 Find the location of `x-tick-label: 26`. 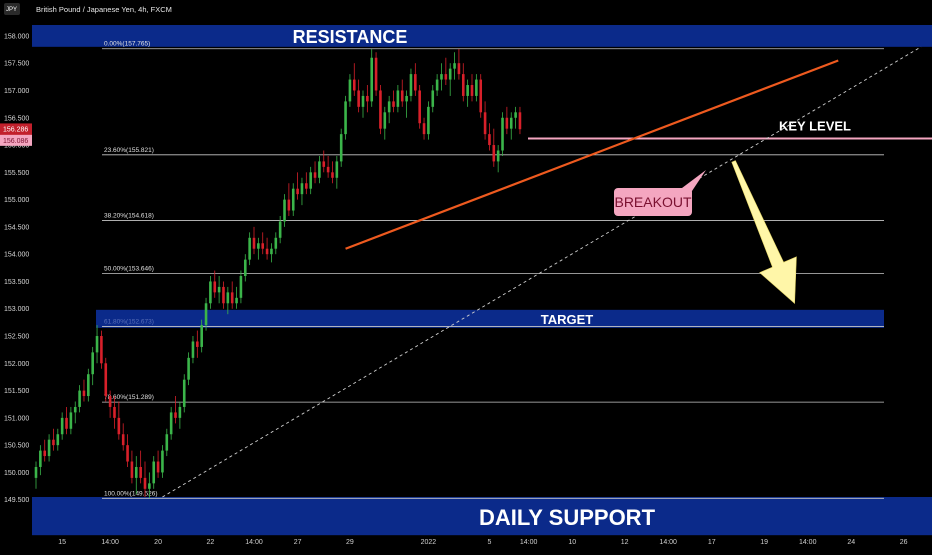

x-tick-label: 26 is located at coordinates (904, 542).